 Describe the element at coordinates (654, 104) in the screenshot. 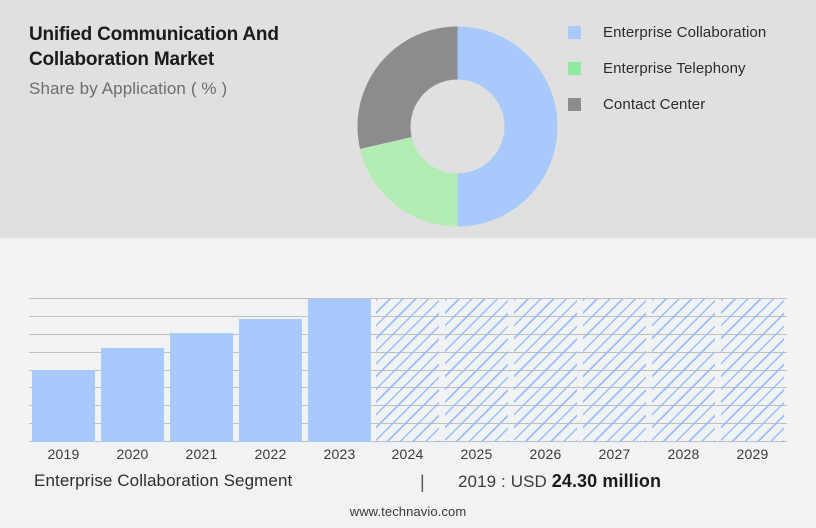

I see `legend-item-label: Contact Center` at that location.